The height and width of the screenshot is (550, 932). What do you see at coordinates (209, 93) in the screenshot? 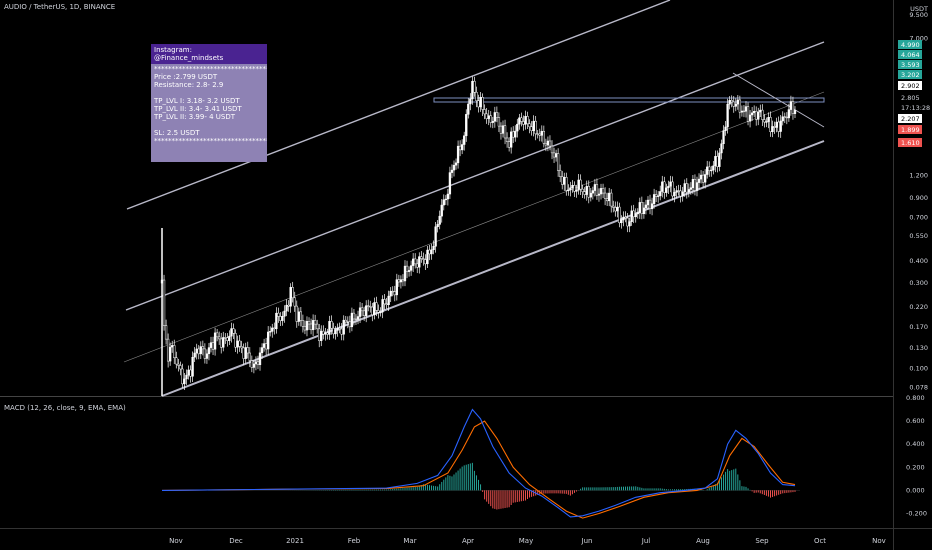
I see `note-line` at bounding box center [209, 93].